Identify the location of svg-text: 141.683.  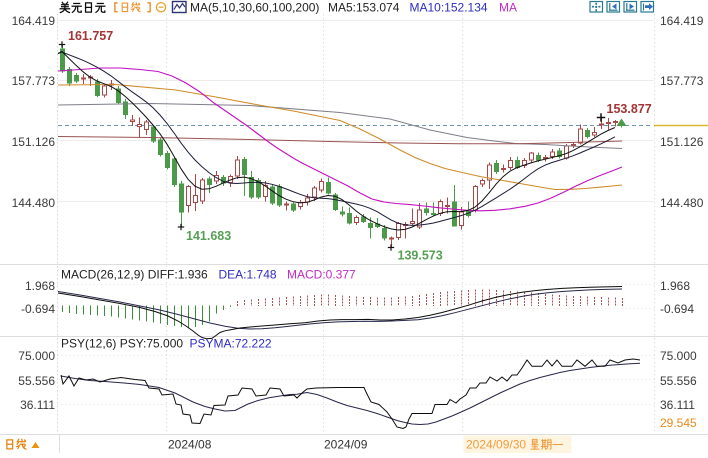
(208, 236).